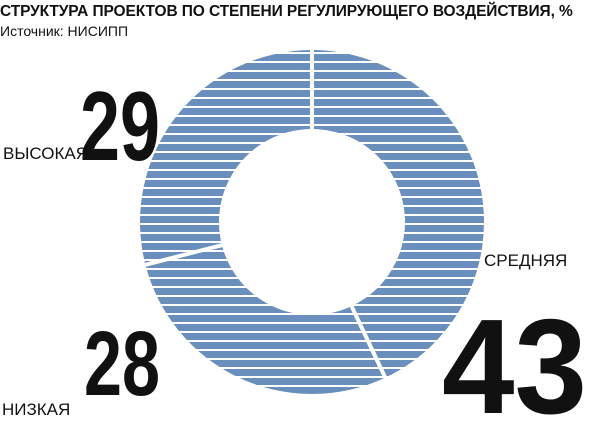 This screenshot has width=600, height=430. What do you see at coordinates (45, 153) in the screenshot?
I see `slice-label-high: ВЫСОКАЯ` at bounding box center [45, 153].